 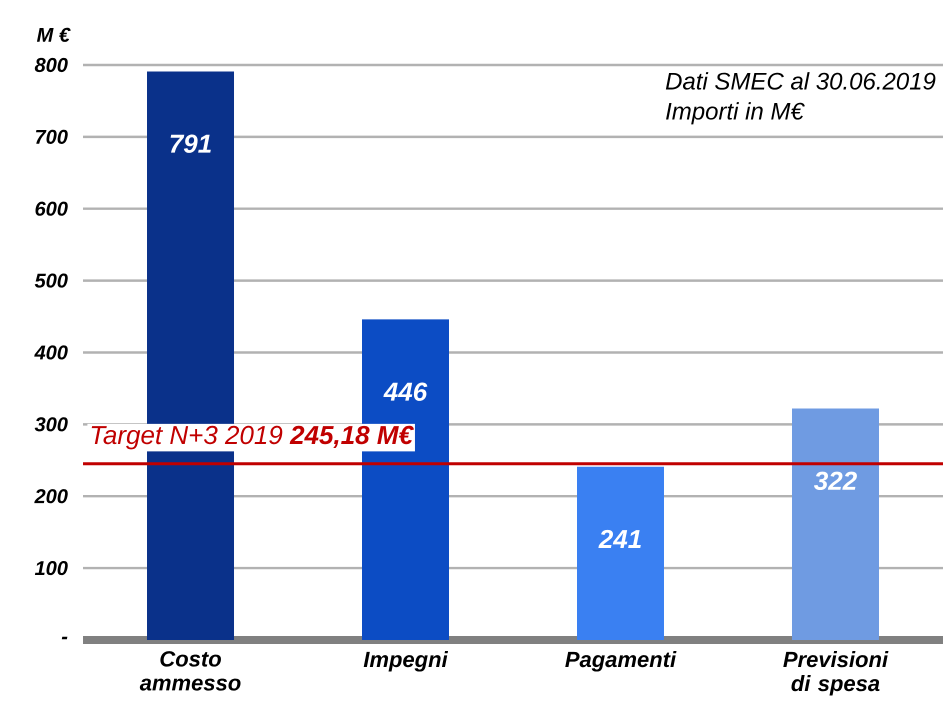 I want to click on y-tick-label: 100, so click(x=51, y=568).